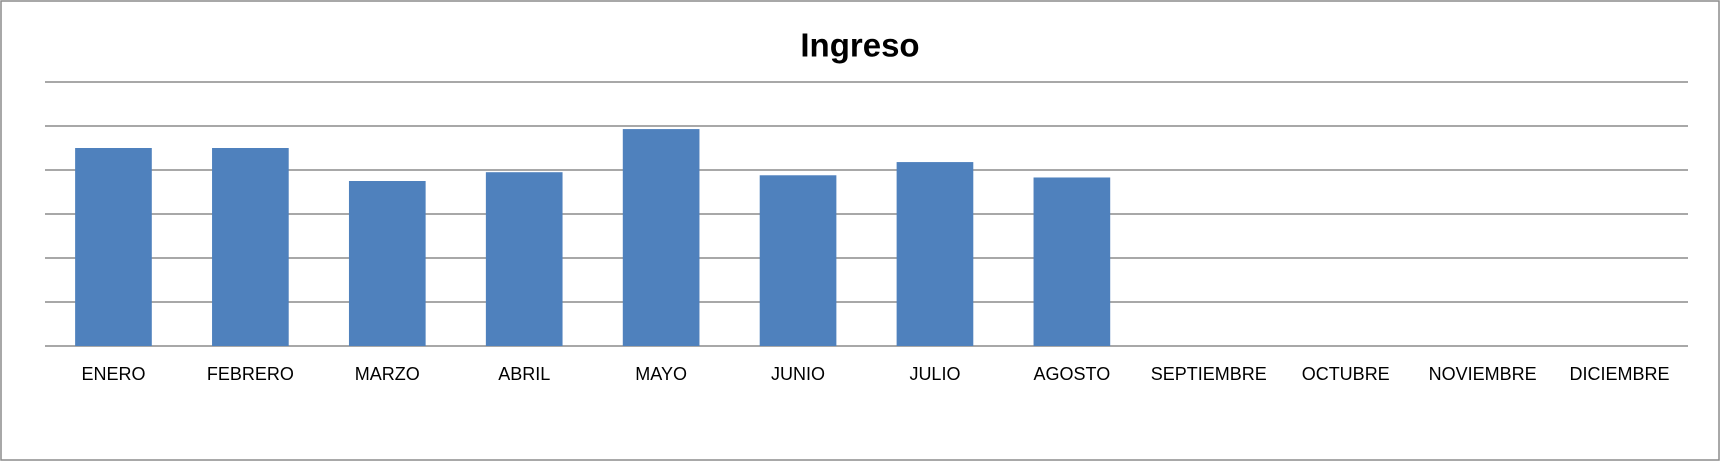  Describe the element at coordinates (1346, 374) in the screenshot. I see `x-tick-label: OCTUBRE` at that location.